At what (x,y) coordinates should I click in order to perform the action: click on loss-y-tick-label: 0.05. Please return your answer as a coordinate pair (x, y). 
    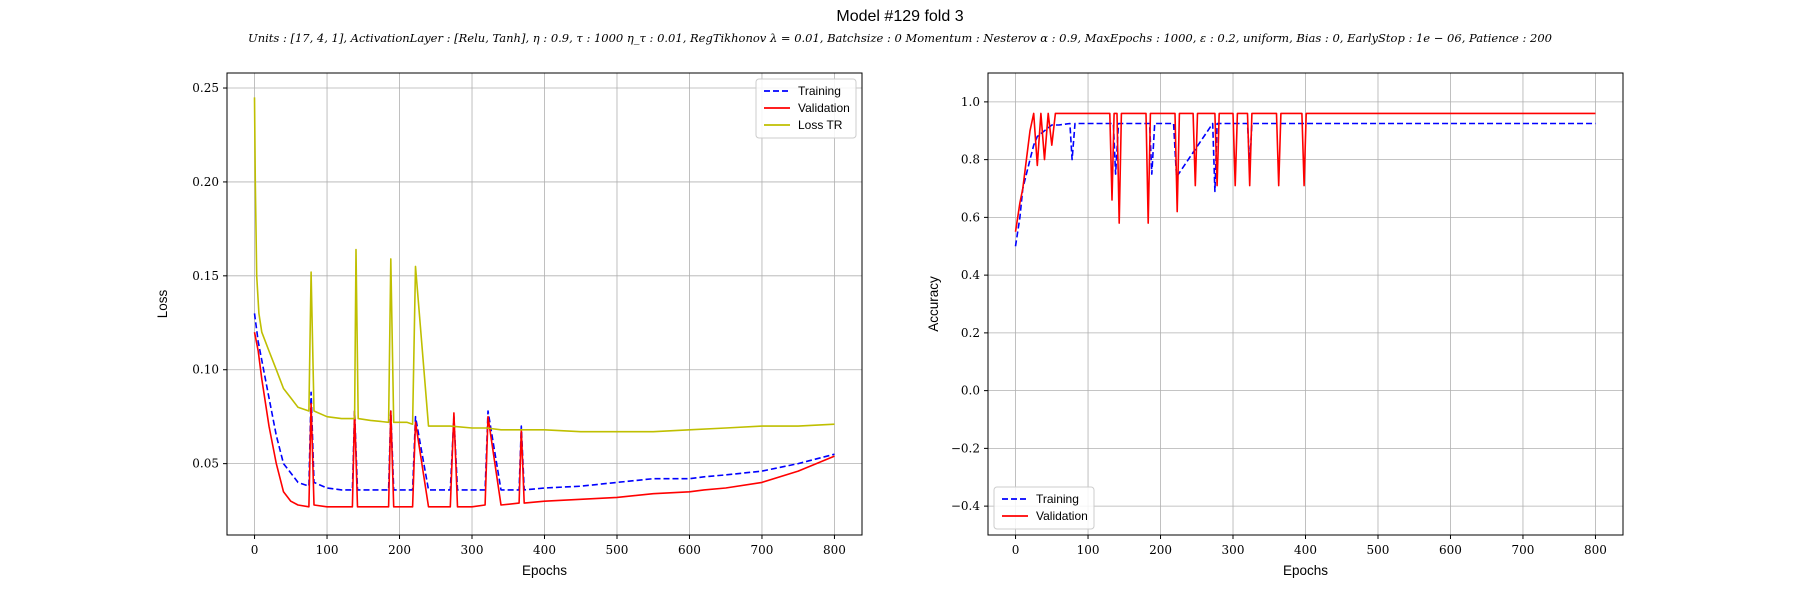
    Looking at the image, I should click on (205, 464).